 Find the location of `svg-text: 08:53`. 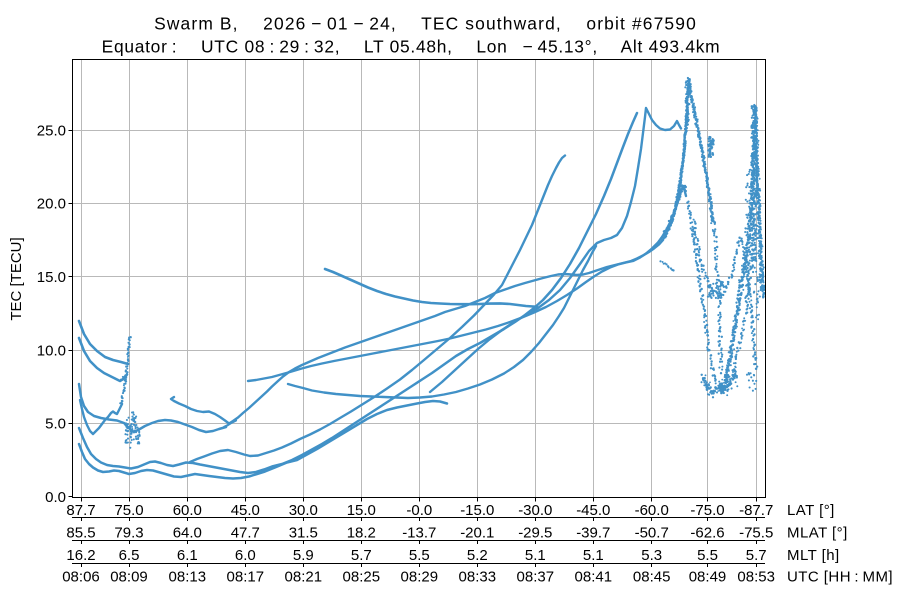

svg-text: 08:53 is located at coordinates (756, 576).